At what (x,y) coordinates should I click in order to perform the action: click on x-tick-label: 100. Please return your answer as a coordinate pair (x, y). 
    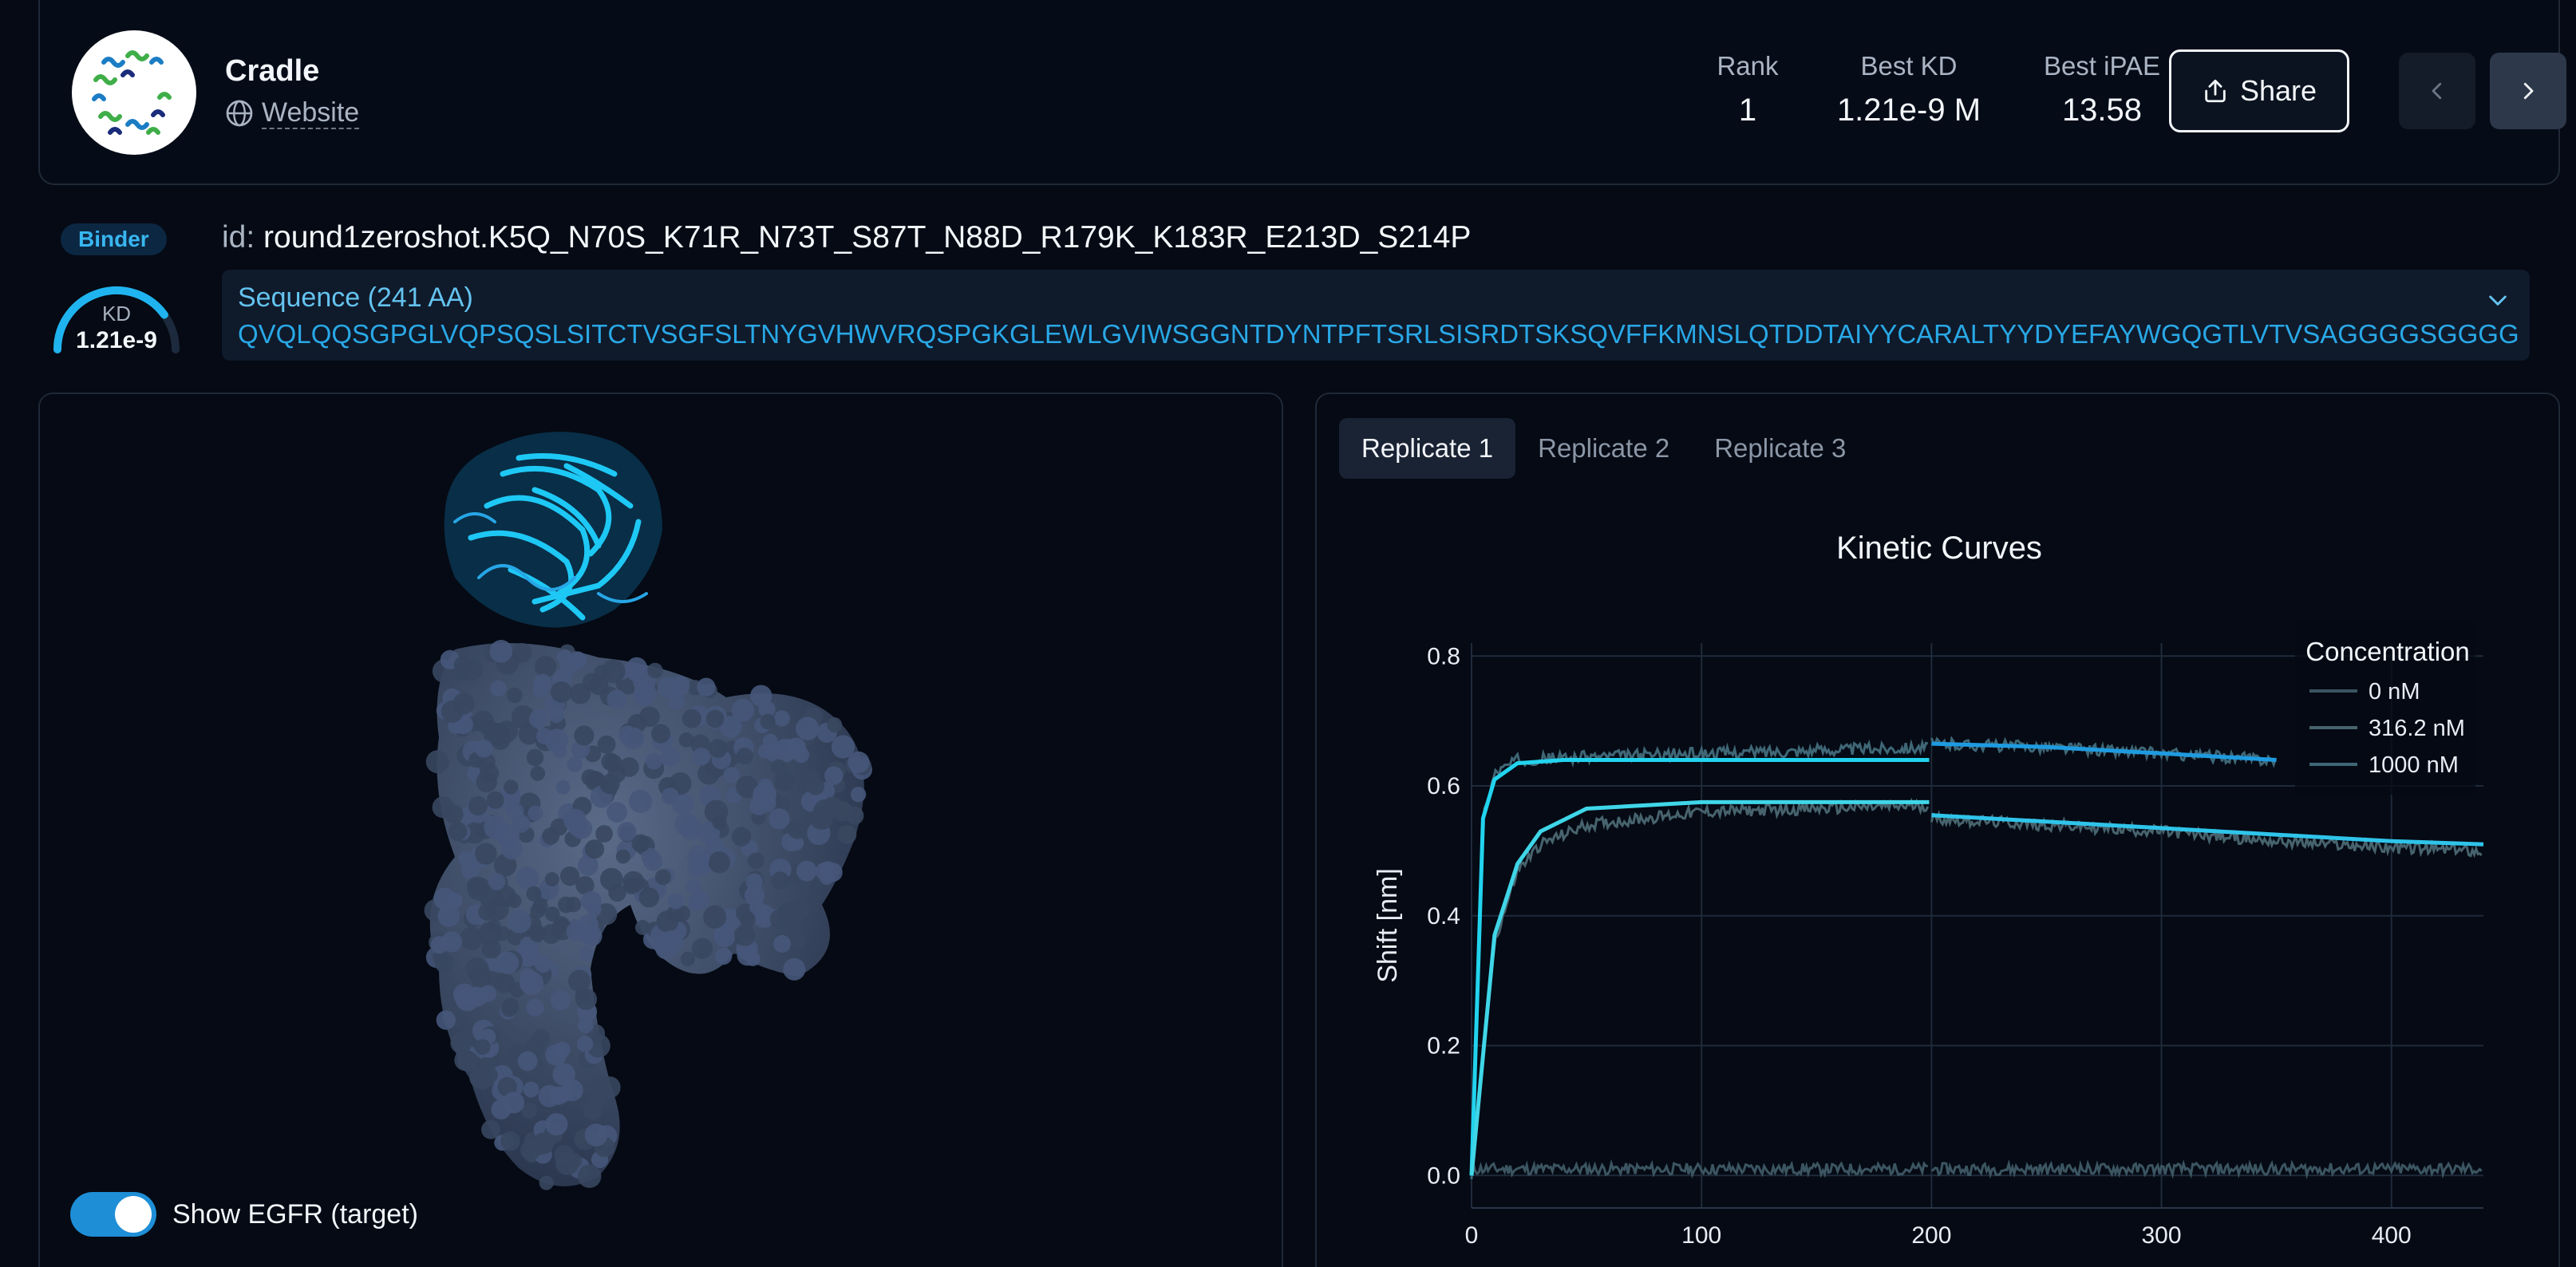
    Looking at the image, I should click on (1701, 1236).